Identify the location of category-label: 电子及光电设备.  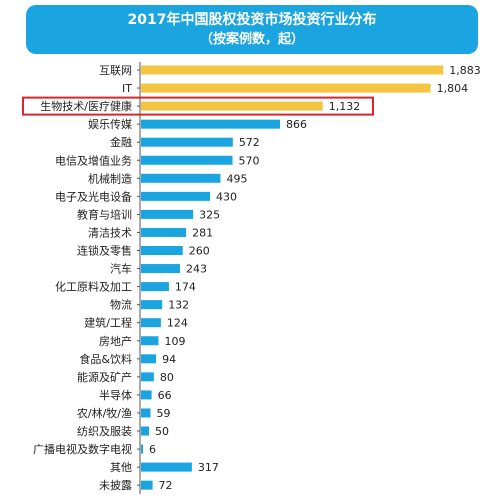
(93, 196).